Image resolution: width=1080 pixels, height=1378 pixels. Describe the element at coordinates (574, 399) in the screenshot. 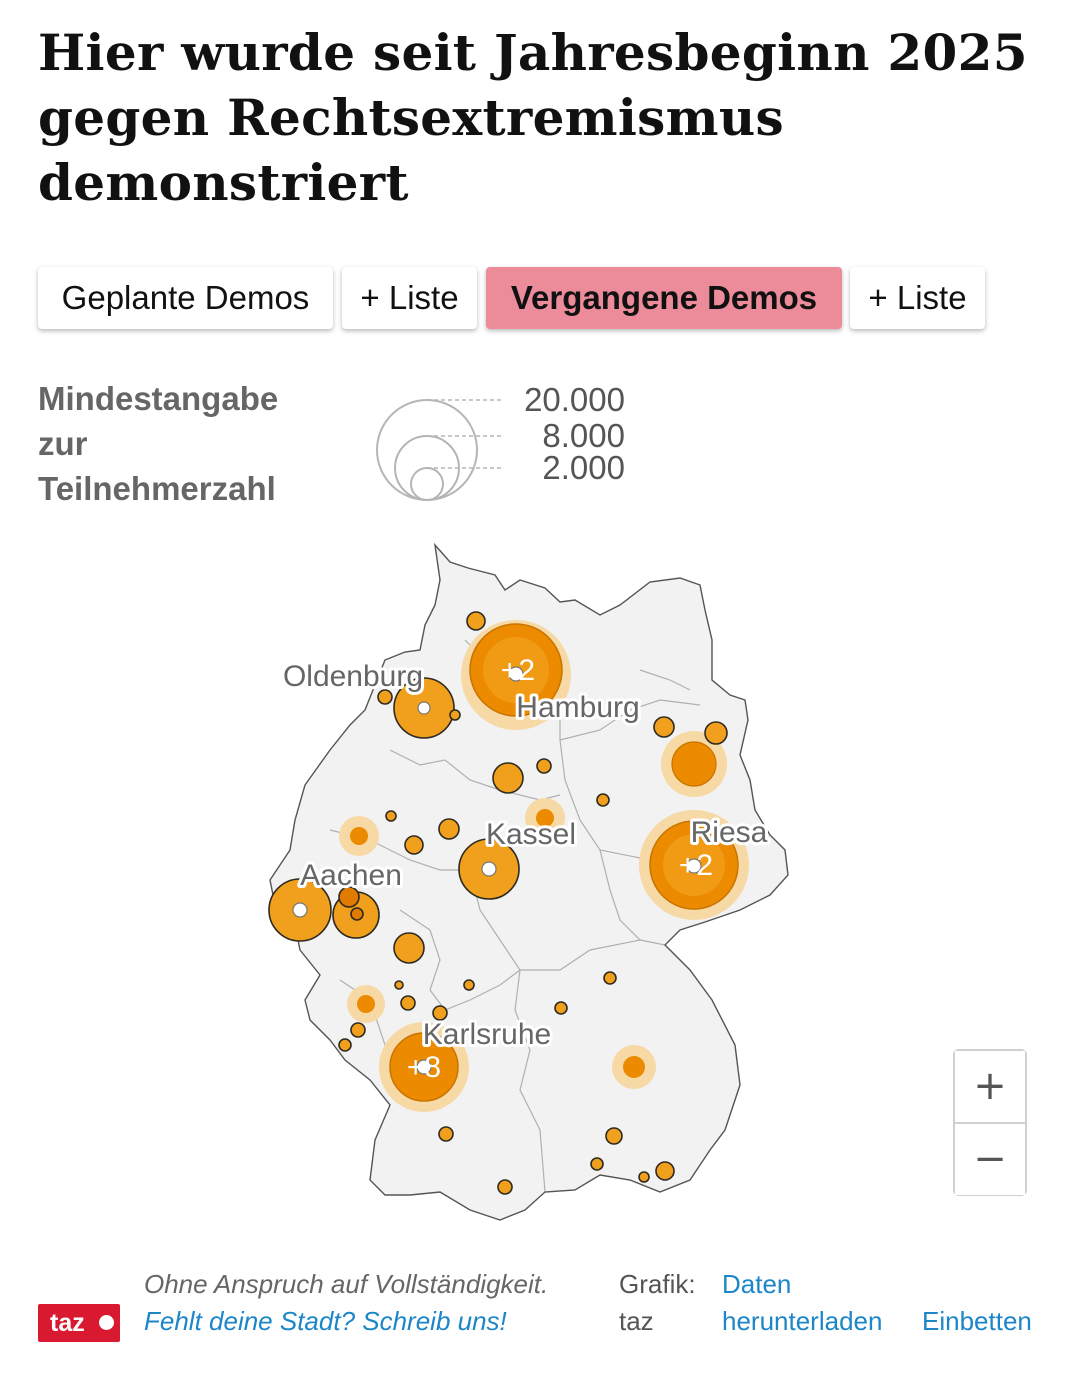

I see `legend-size-20000: 20.000` at that location.